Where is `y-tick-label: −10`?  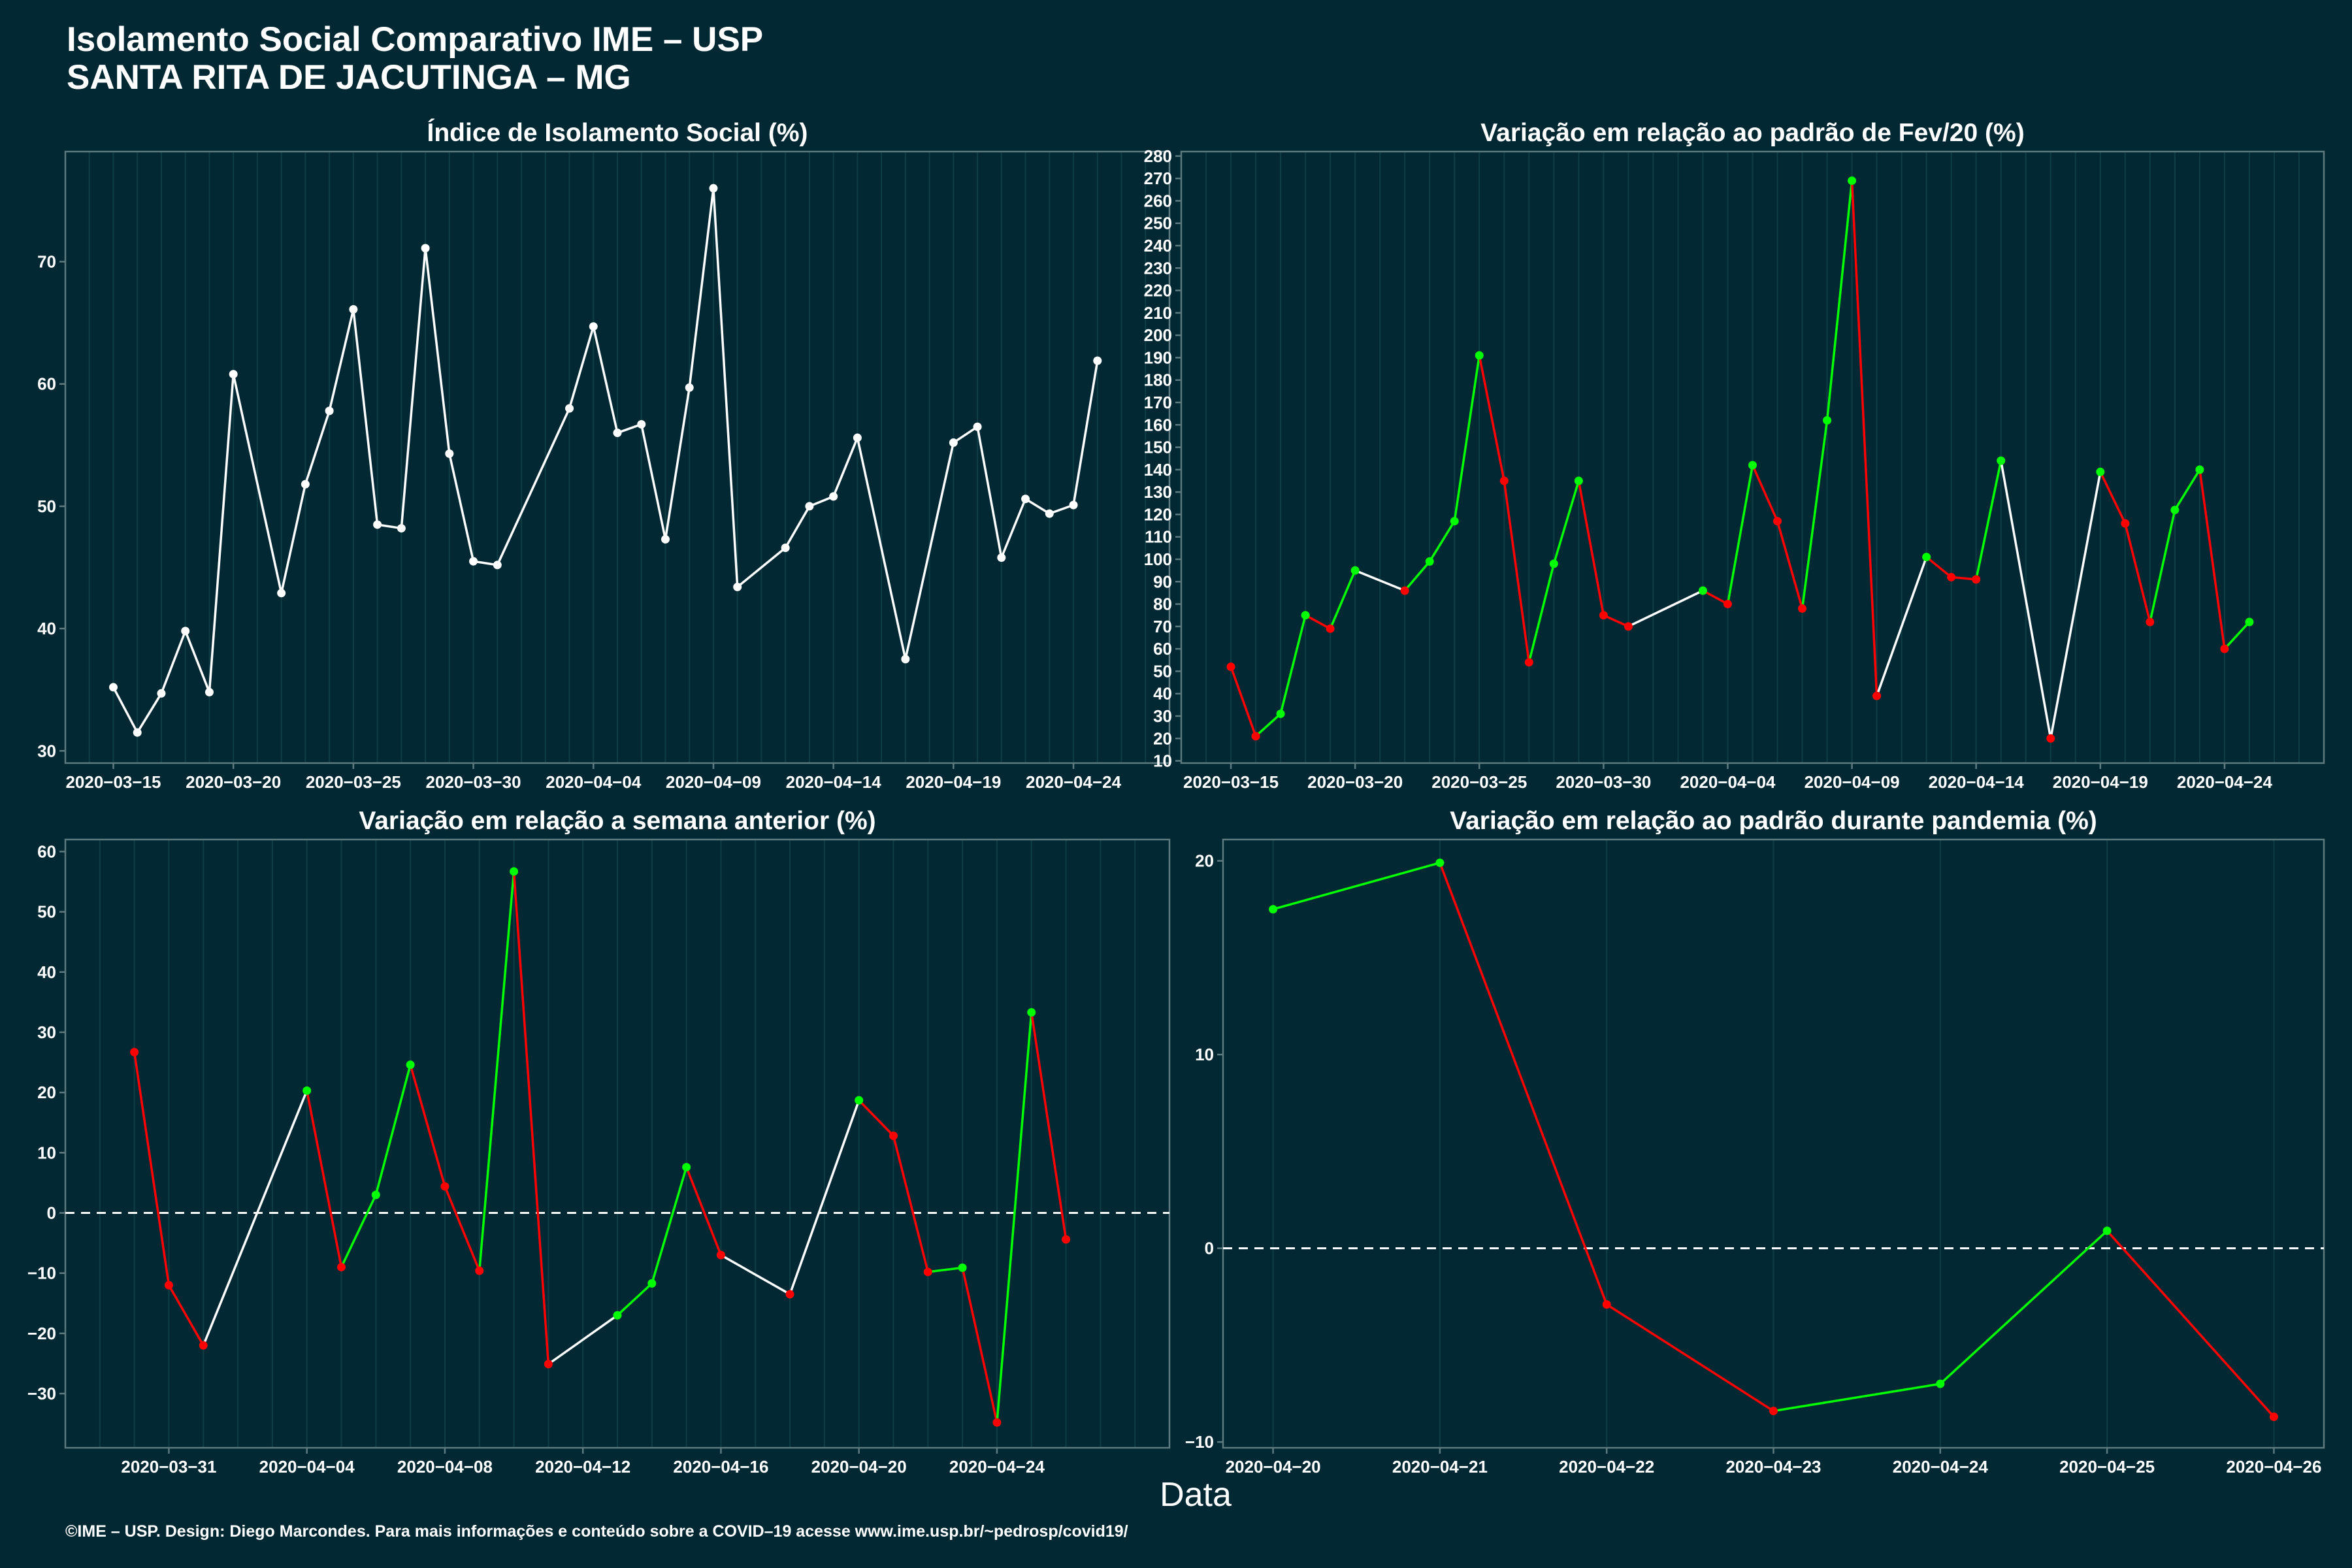 y-tick-label: −10 is located at coordinates (1199, 1442).